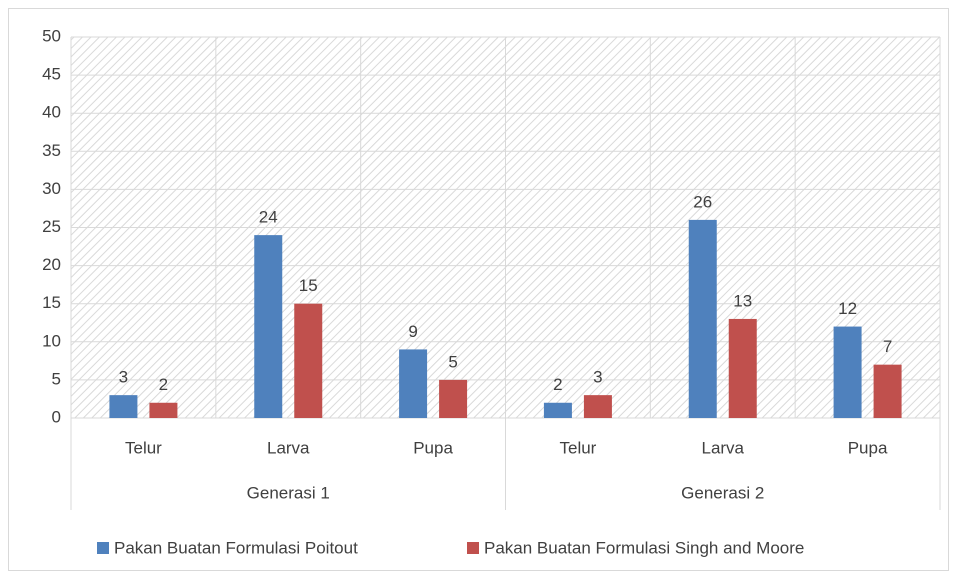 The image size is (957, 579). What do you see at coordinates (51, 226) in the screenshot?
I see `y-tick-label: 25` at bounding box center [51, 226].